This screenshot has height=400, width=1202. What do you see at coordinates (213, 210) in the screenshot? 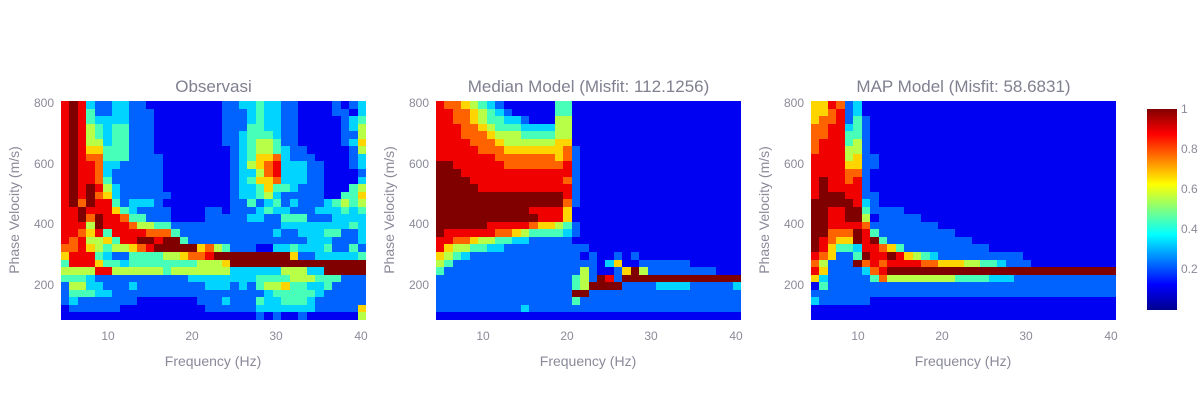
I see `heatmap-observasi` at bounding box center [213, 210].